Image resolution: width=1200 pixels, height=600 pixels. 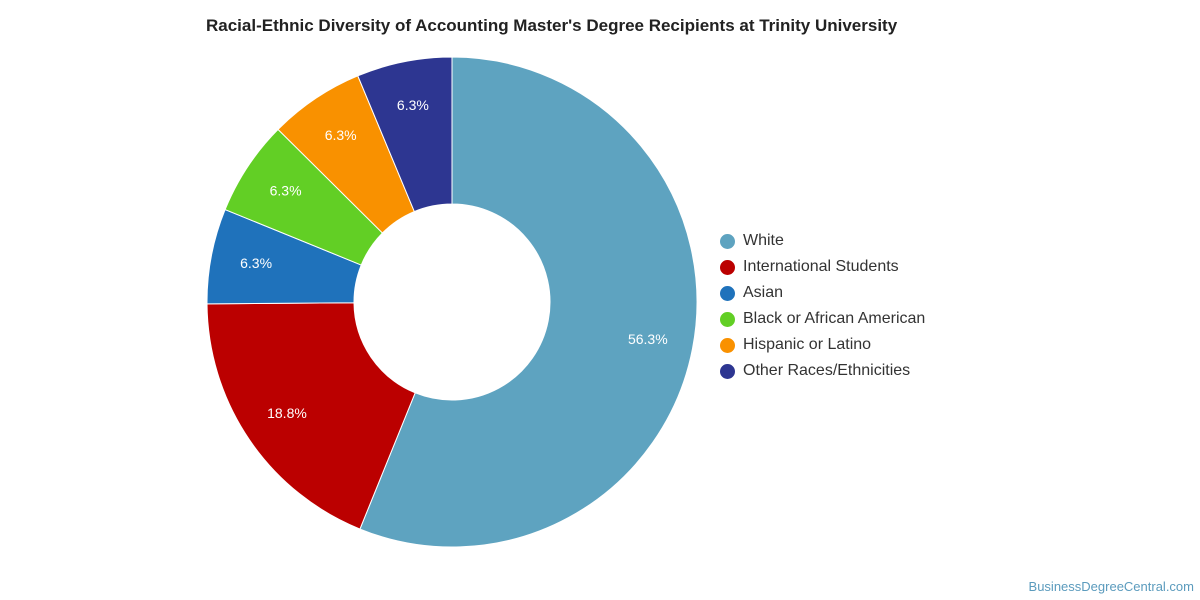 What do you see at coordinates (405, 134) in the screenshot?
I see `slice-other-races-ethnicities` at bounding box center [405, 134].